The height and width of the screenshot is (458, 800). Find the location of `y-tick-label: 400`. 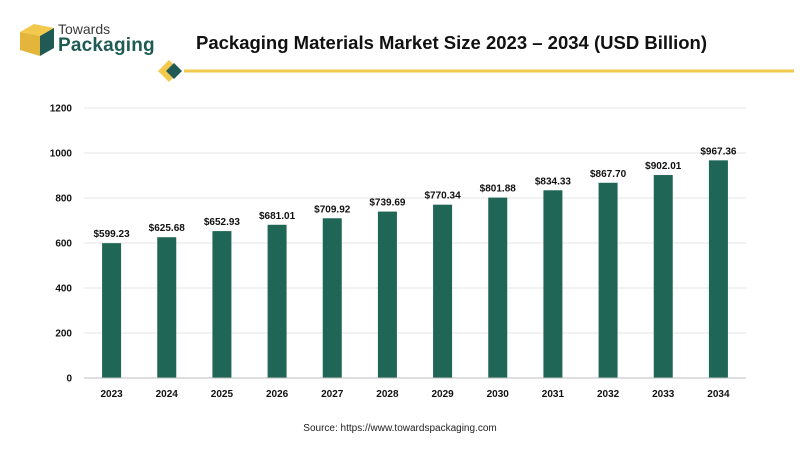

y-tick-label: 400 is located at coordinates (63, 289).